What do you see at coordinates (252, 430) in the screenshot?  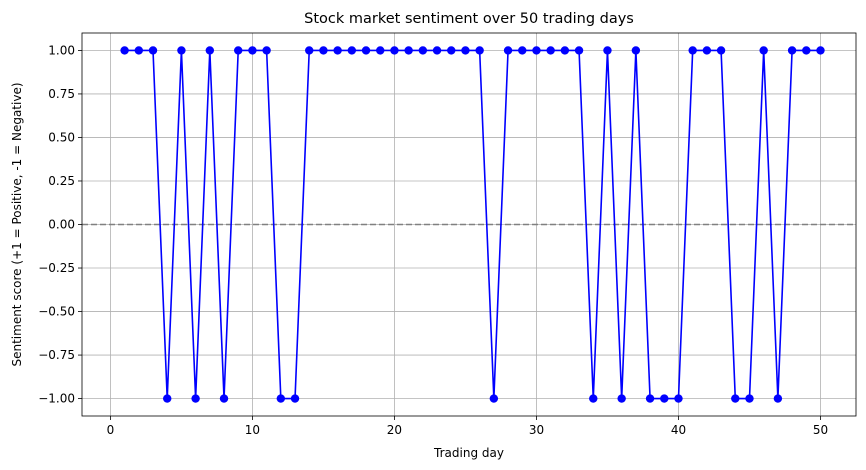 I see `x-tick-label: 10` at bounding box center [252, 430].